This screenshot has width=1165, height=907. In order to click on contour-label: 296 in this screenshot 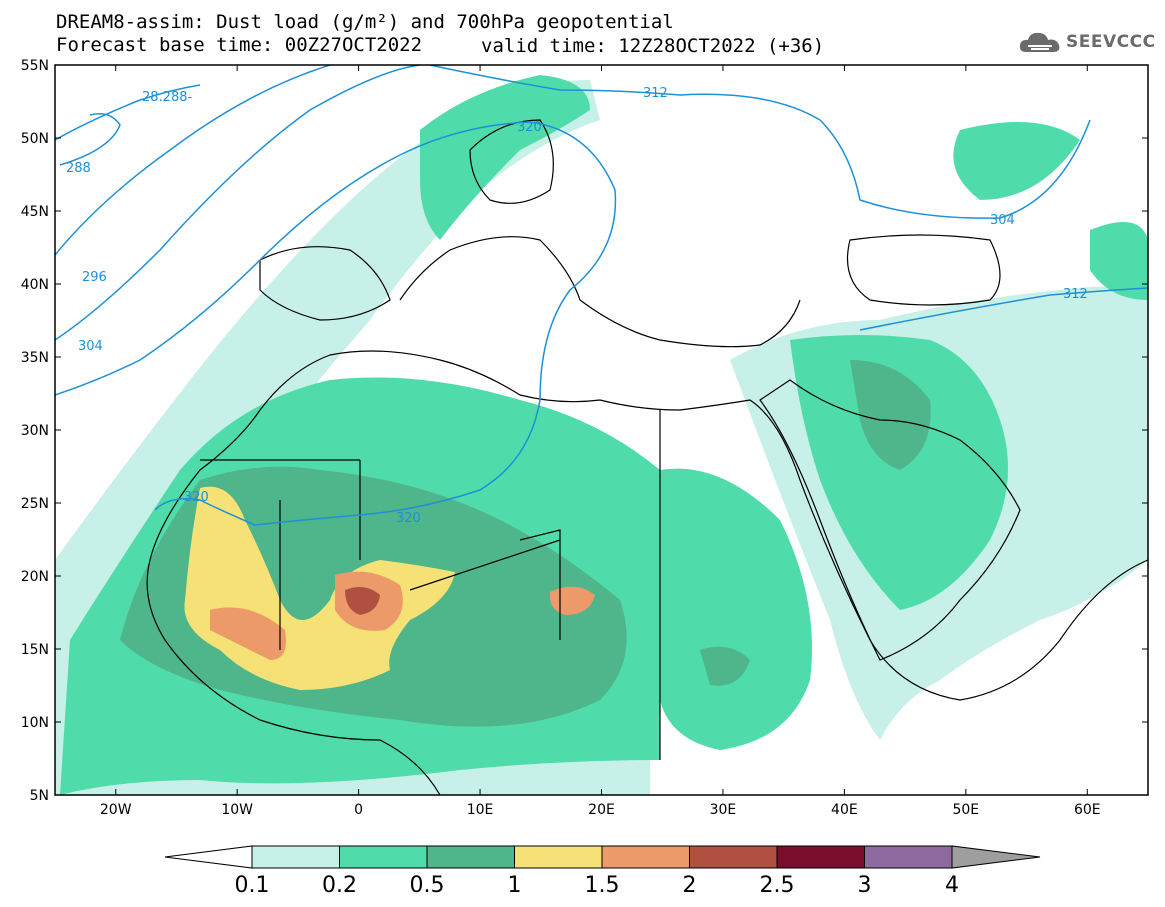, I will do `click(94, 277)`.